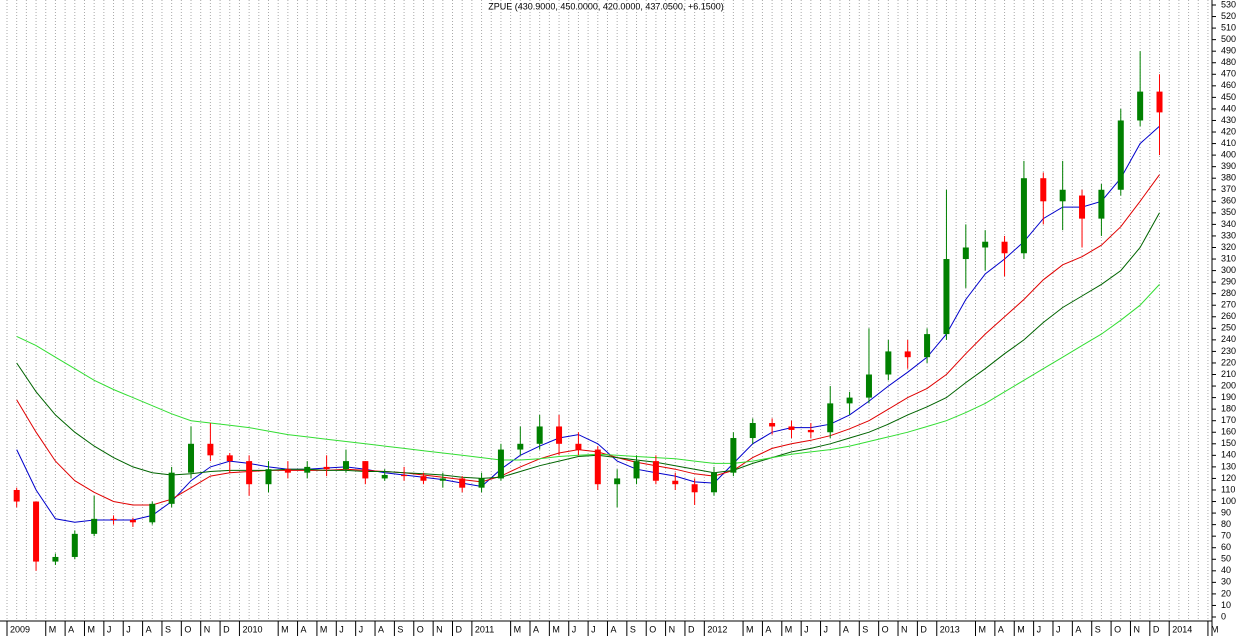 This screenshot has height=636, width=1250. Describe the element at coordinates (1228, 328) in the screenshot. I see `y-tick-label: 250` at that location.